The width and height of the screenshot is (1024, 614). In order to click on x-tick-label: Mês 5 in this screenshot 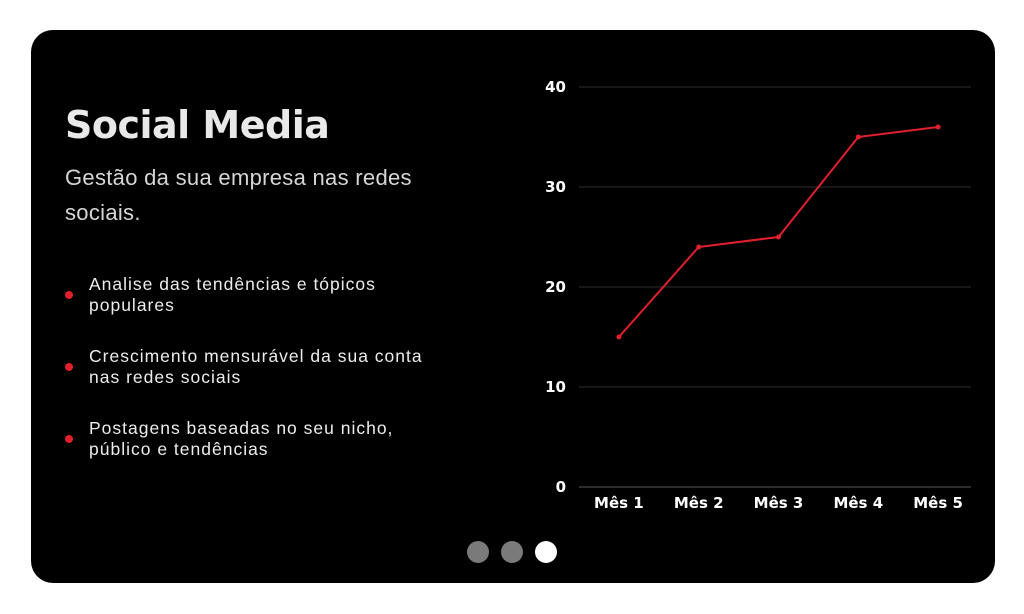, I will do `click(938, 503)`.